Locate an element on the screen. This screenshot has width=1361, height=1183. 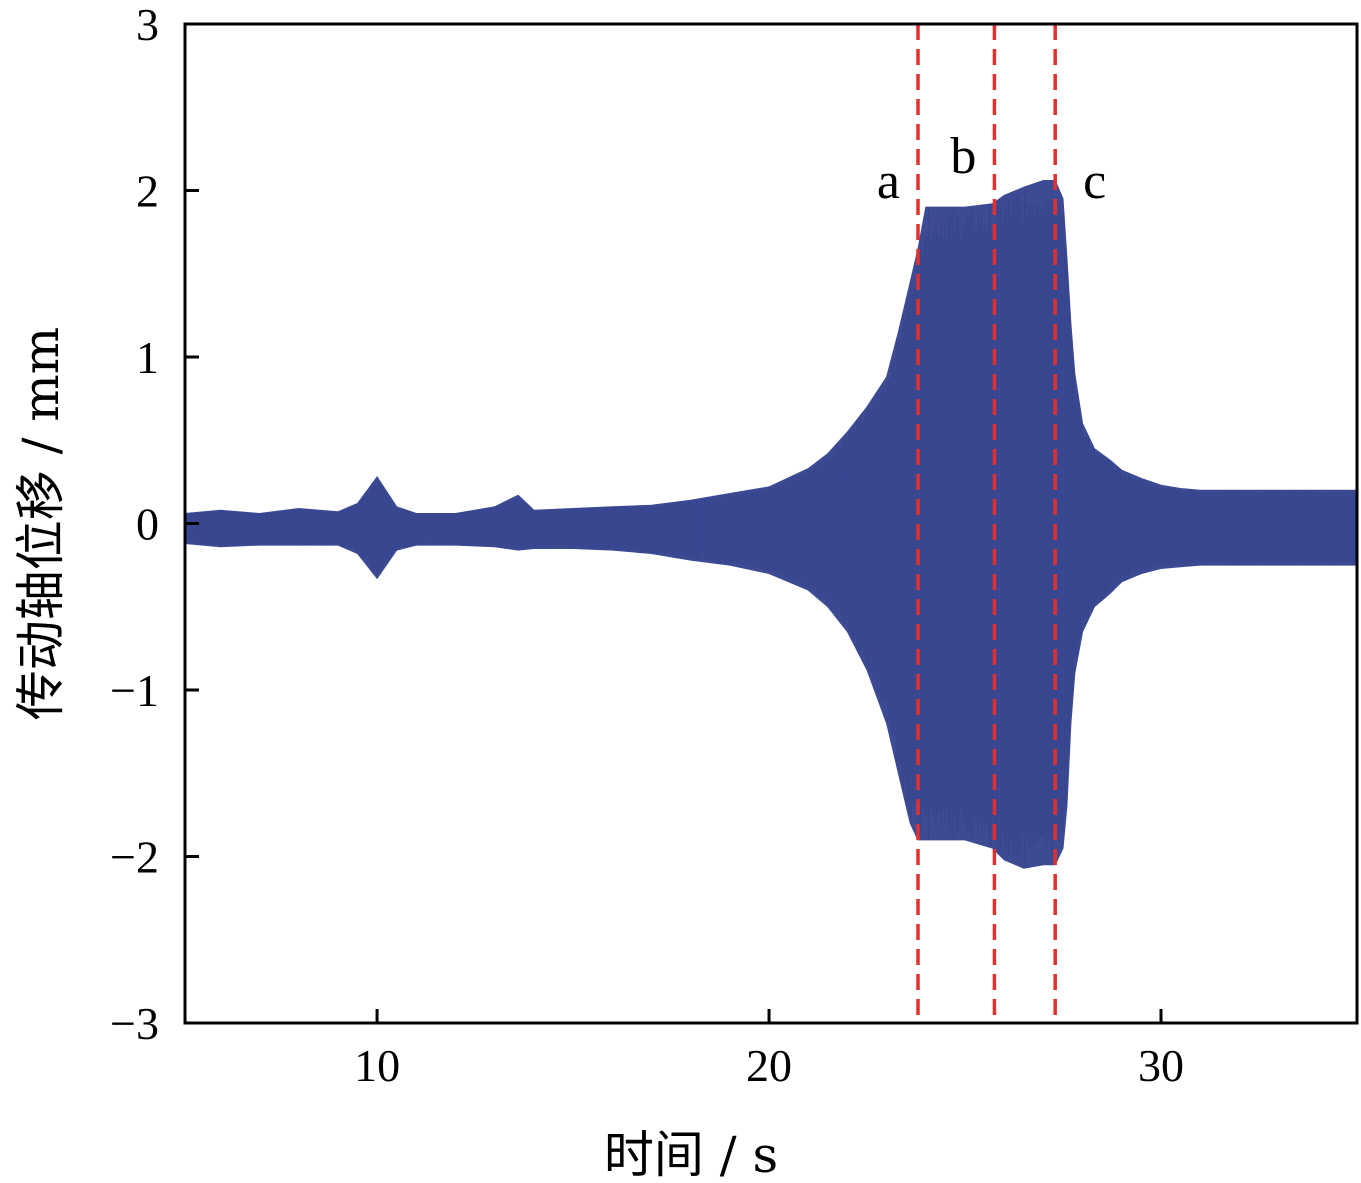
y-tick-label--2: −2 is located at coordinates (134, 857).